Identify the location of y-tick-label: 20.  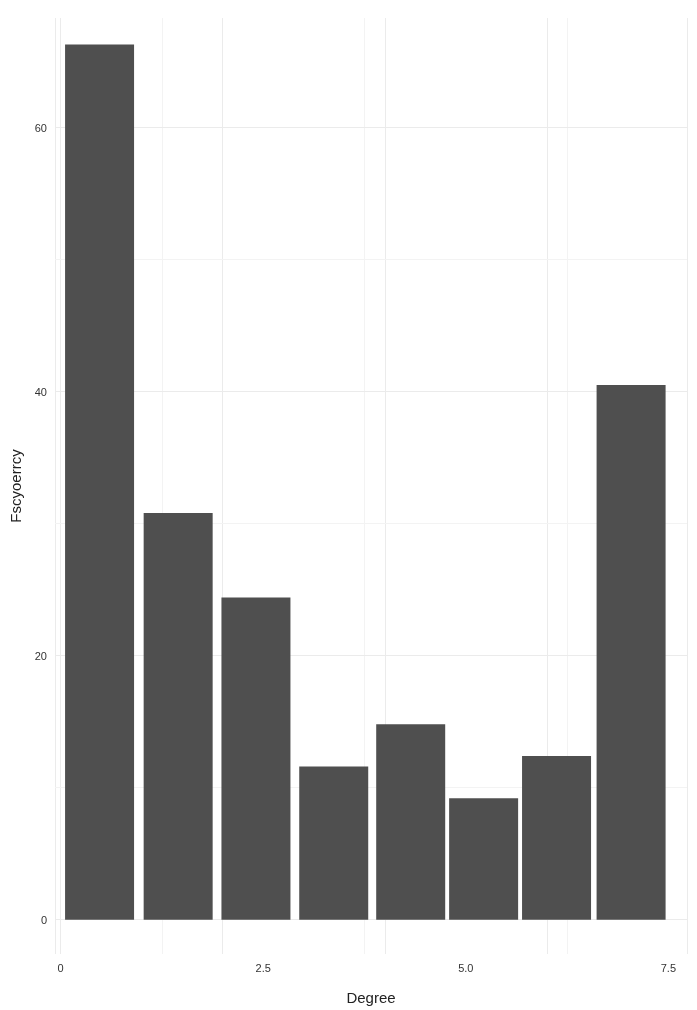
(40, 655).